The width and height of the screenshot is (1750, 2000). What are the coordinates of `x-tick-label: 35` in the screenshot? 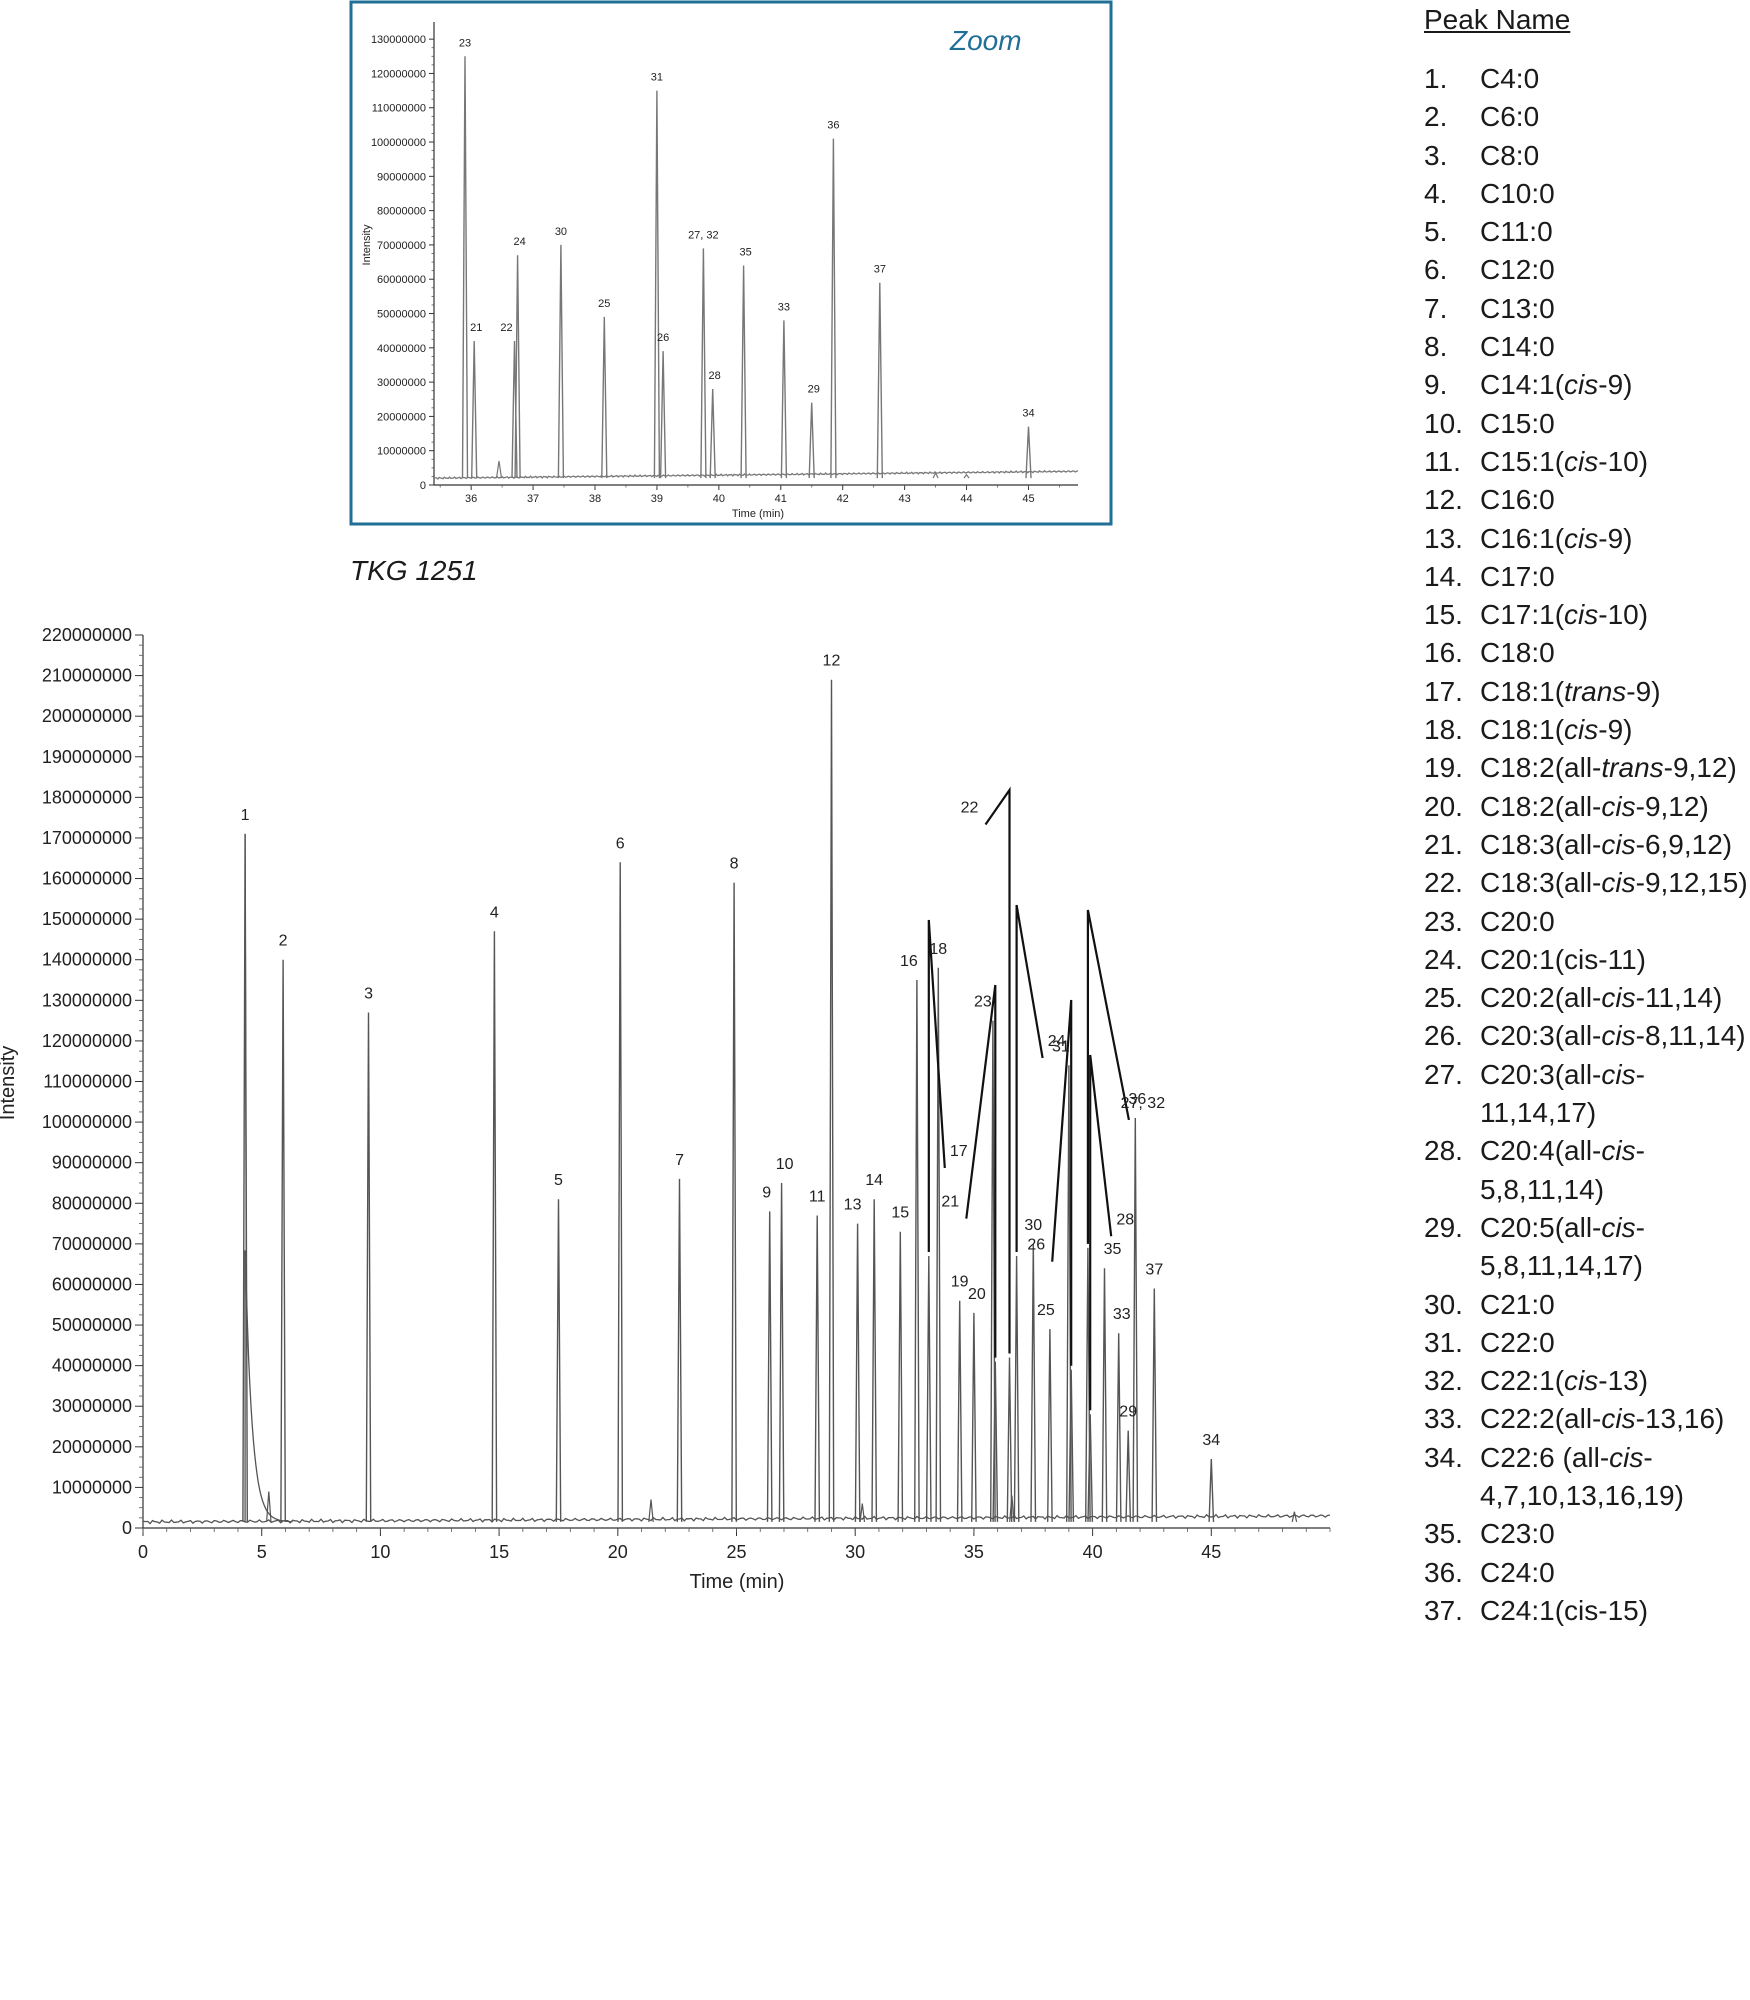 It's located at (974, 1552).